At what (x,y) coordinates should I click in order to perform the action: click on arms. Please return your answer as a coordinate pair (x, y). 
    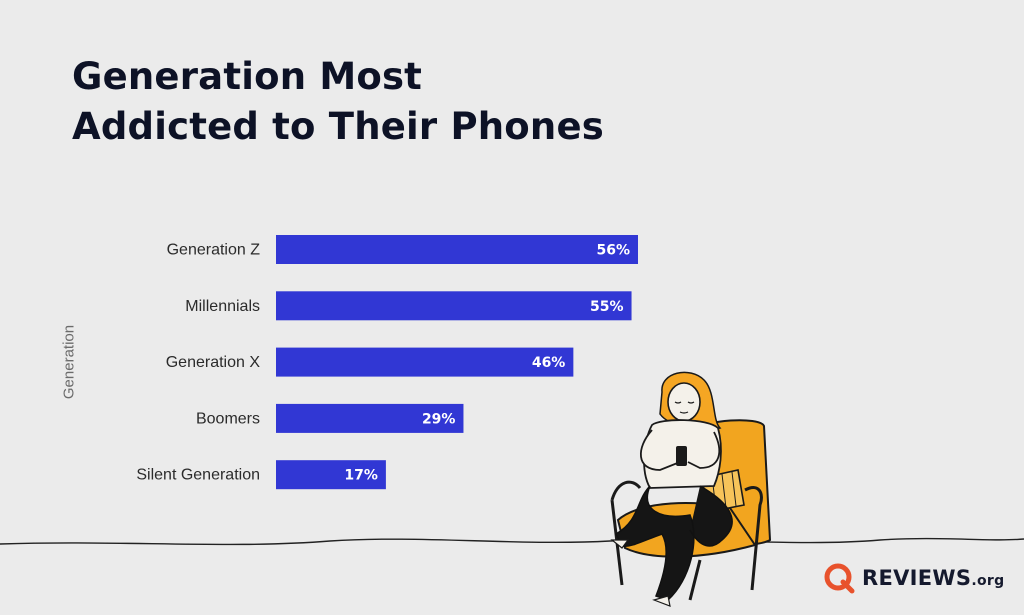
    Looking at the image, I should click on (680, 450).